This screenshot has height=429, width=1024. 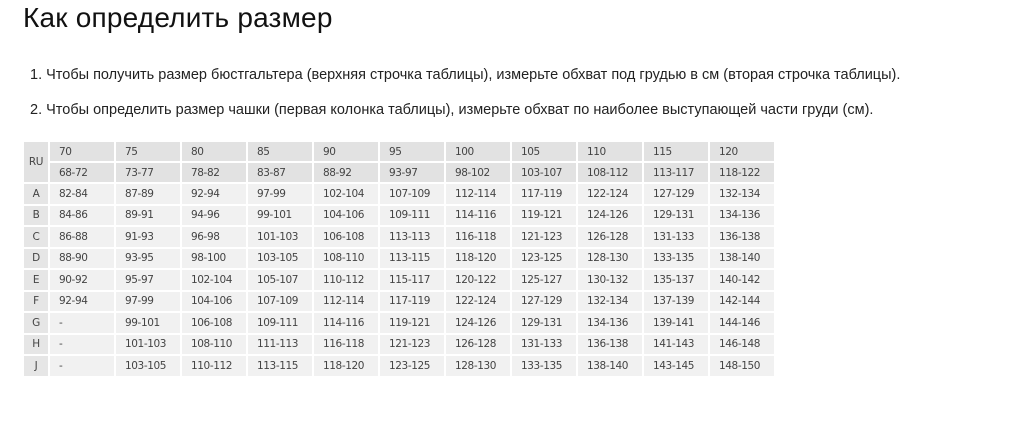 What do you see at coordinates (742, 280) in the screenshot?
I see `bust-range-cell: 140-142` at bounding box center [742, 280].